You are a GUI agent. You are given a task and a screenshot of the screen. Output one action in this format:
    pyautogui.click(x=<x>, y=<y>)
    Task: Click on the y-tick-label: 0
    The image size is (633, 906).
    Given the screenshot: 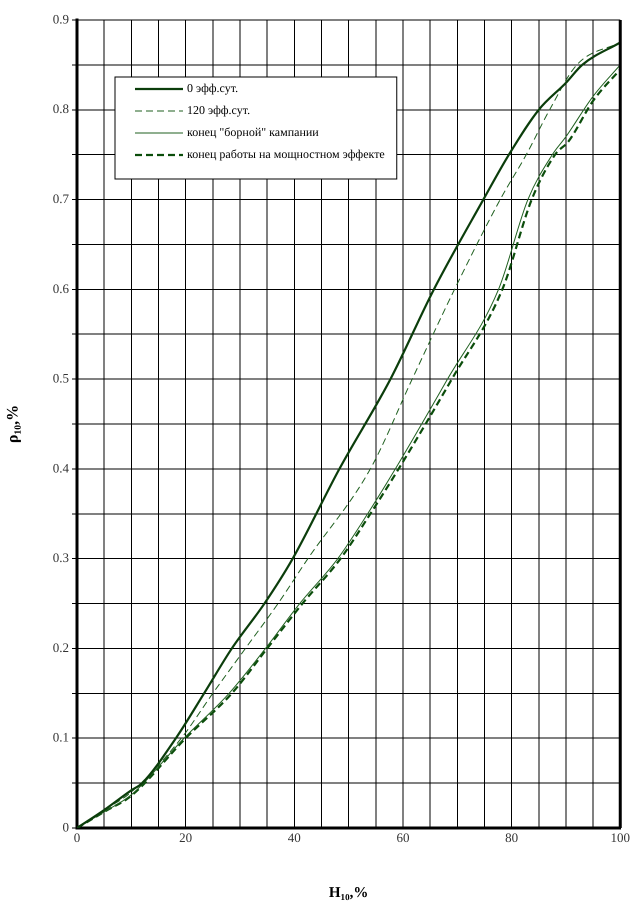 What is the action you would take?
    pyautogui.click(x=65, y=826)
    